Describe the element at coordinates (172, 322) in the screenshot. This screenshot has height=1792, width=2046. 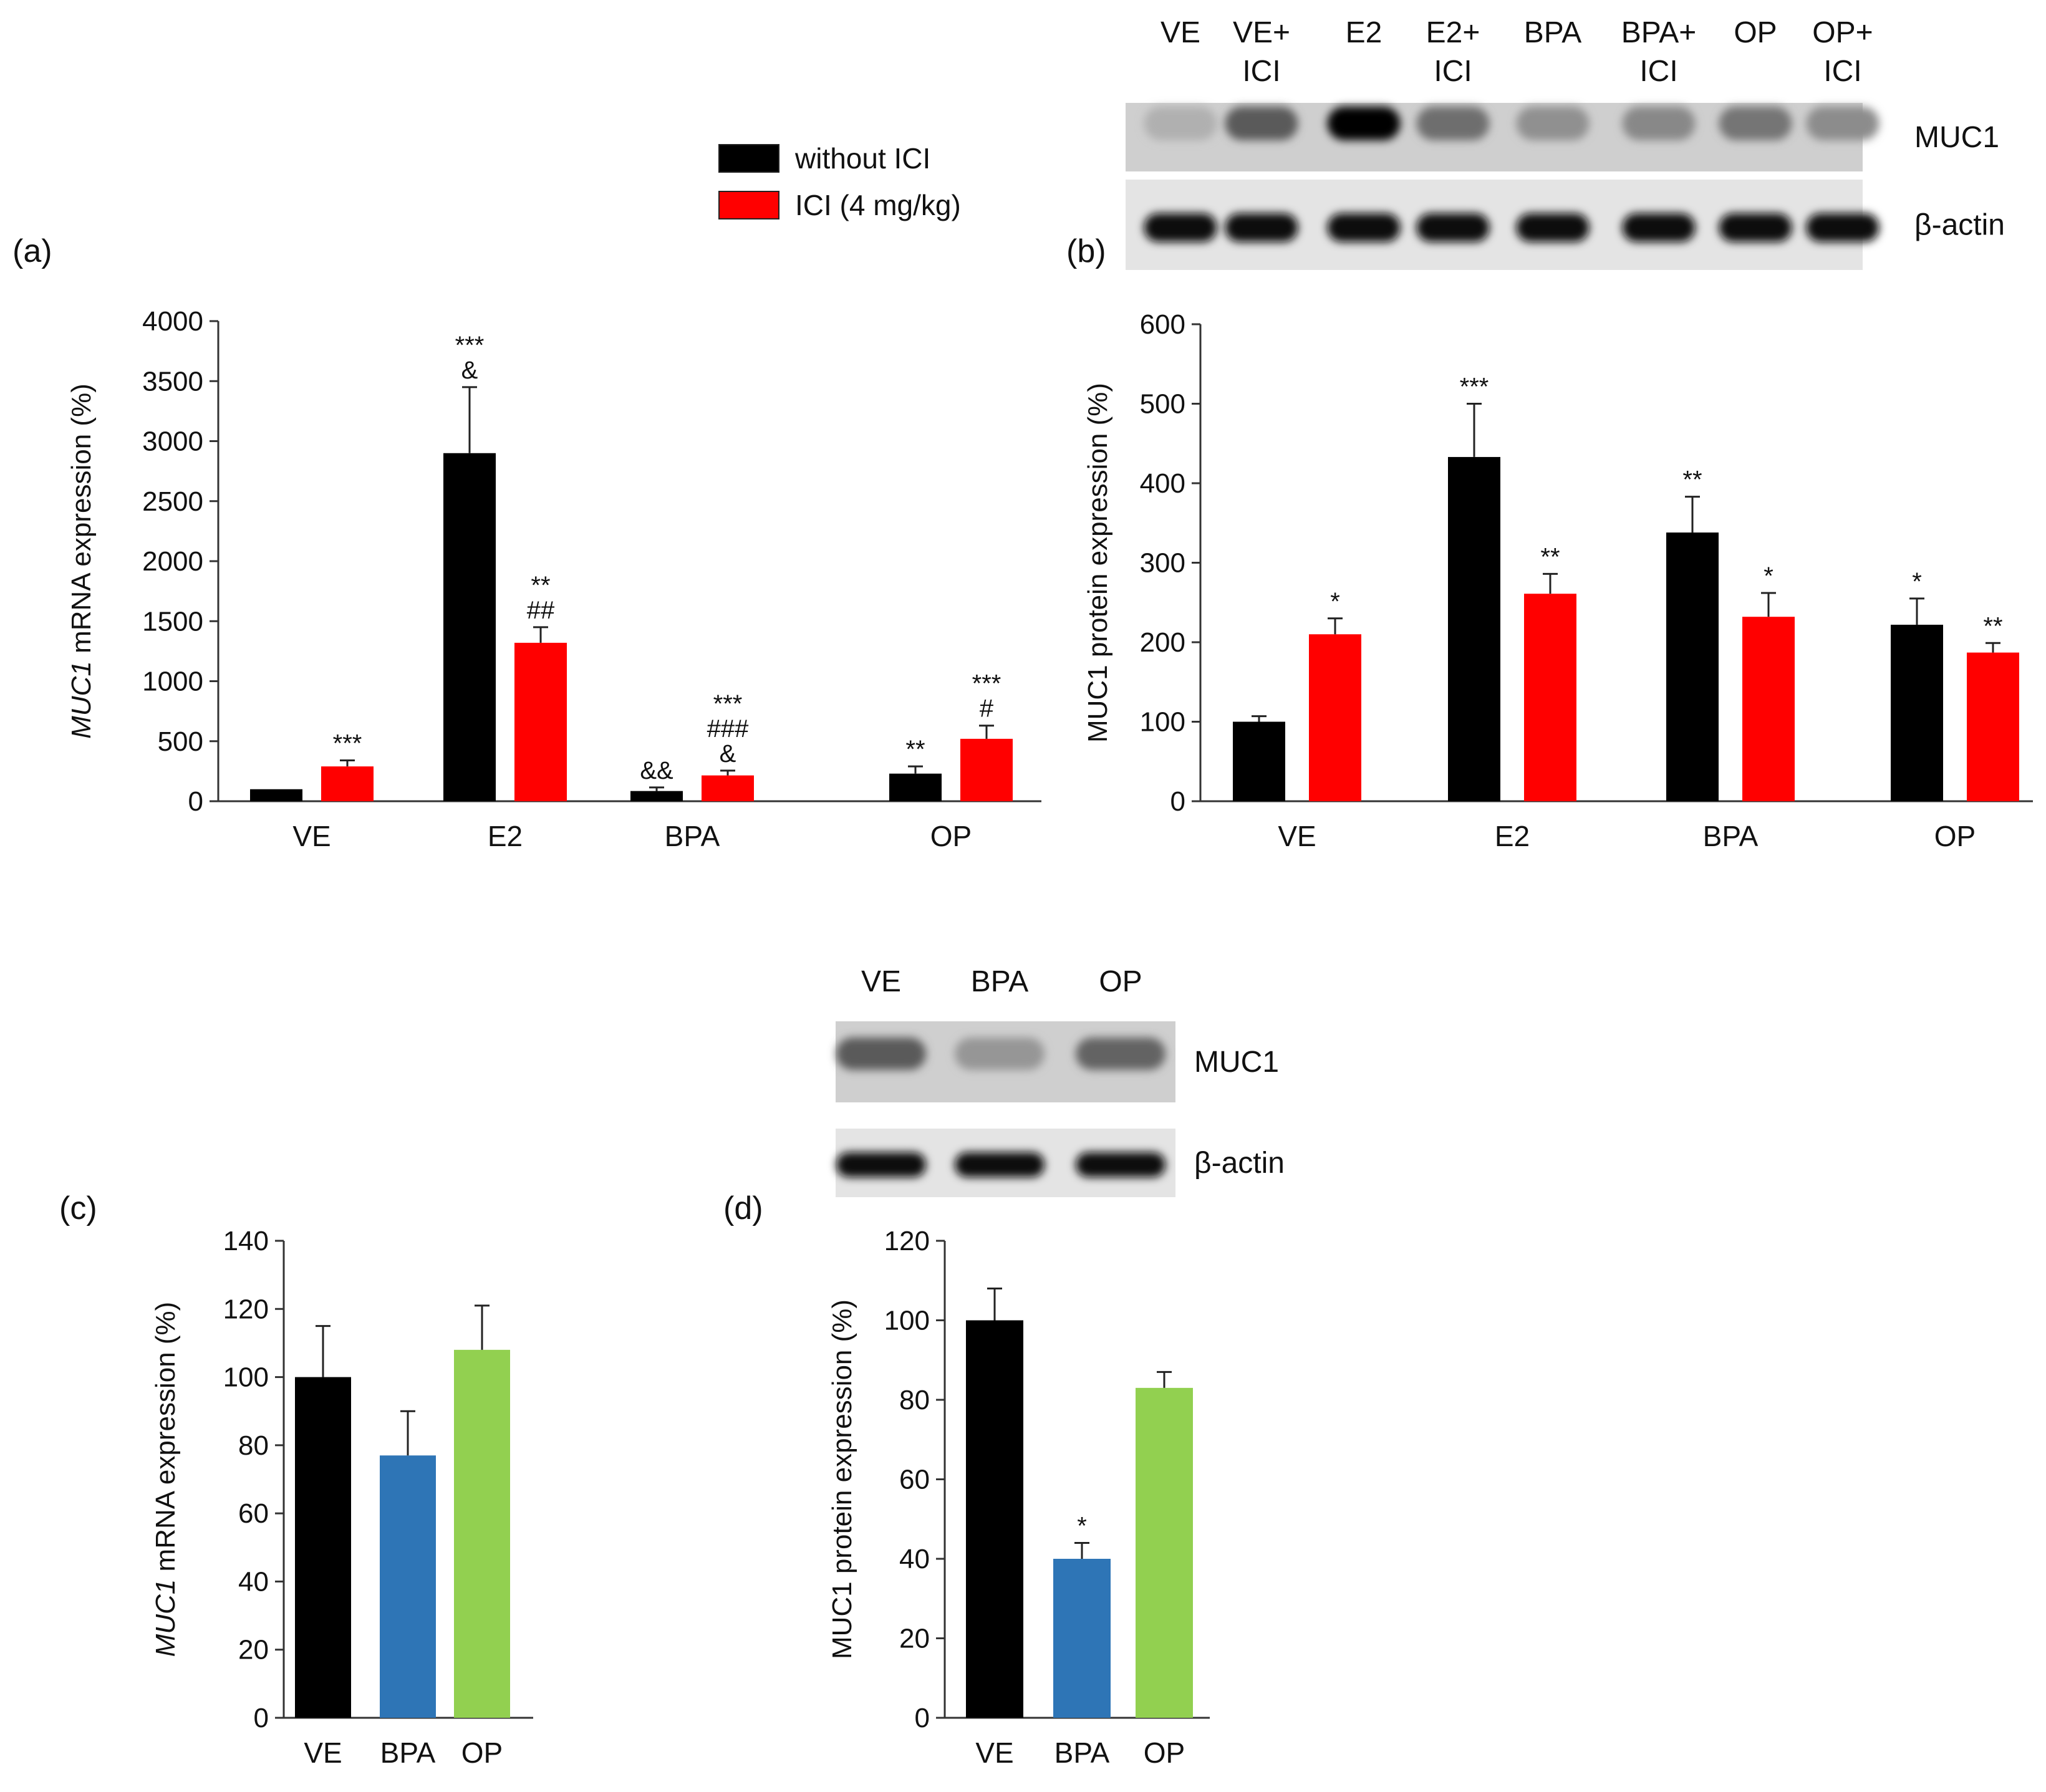
I see `y-tick-label: 4000` at that location.